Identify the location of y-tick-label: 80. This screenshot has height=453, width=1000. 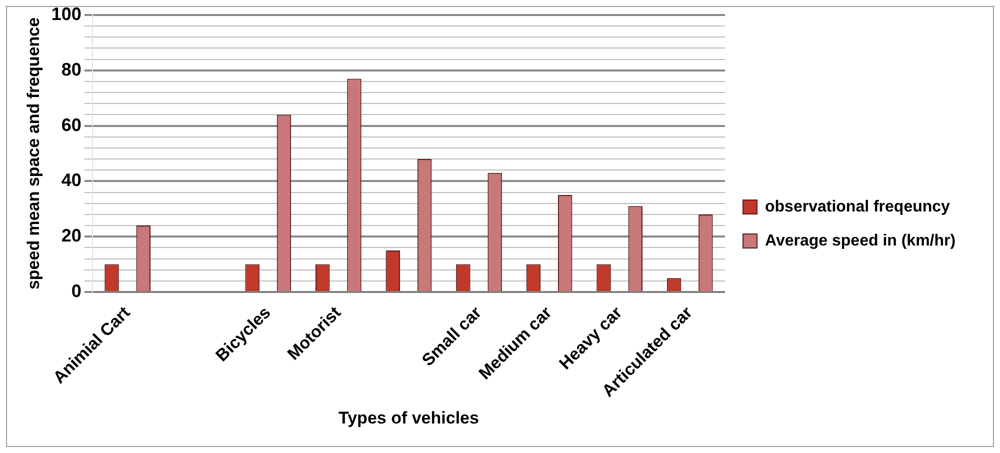
(71, 69).